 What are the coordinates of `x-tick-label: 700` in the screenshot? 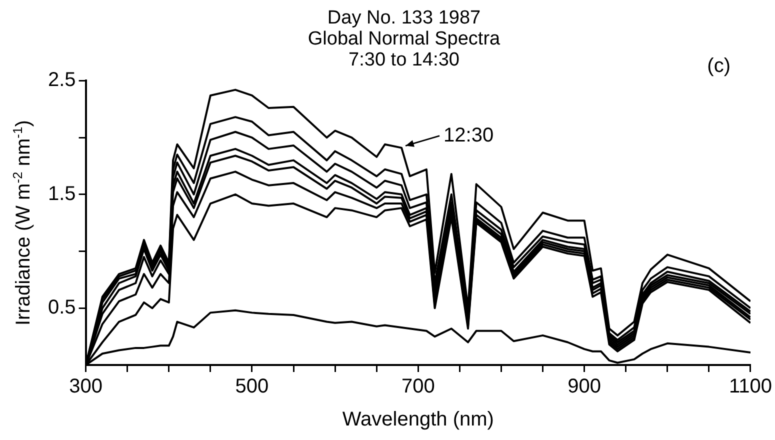 It's located at (418, 387).